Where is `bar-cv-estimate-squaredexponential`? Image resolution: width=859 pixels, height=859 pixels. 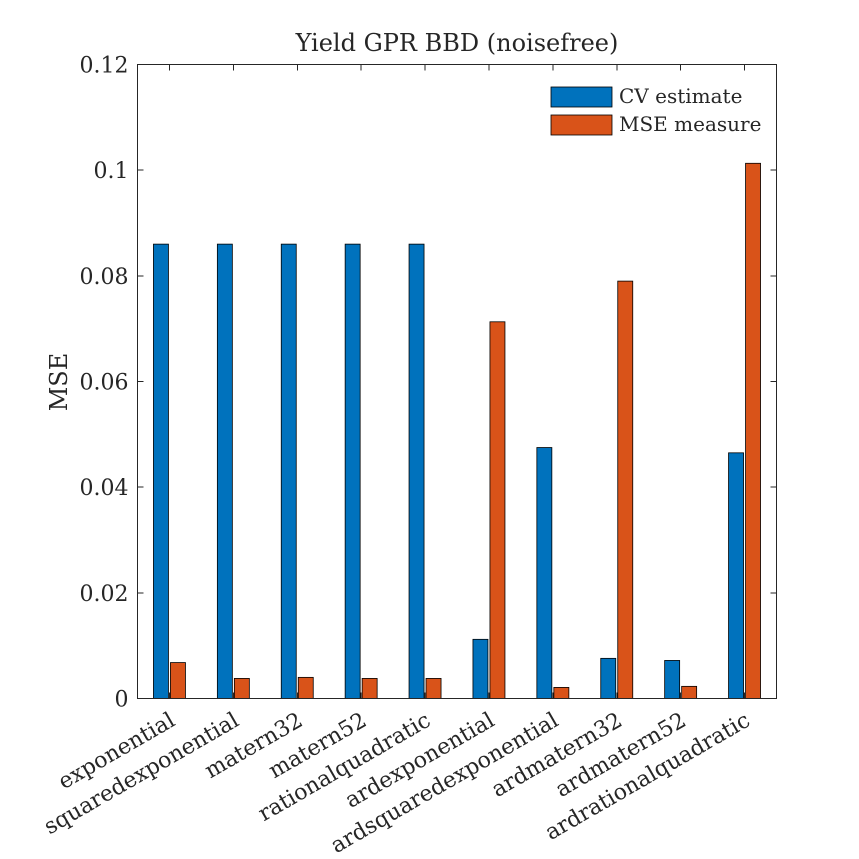 bar-cv-estimate-squaredexponential is located at coordinates (224, 471).